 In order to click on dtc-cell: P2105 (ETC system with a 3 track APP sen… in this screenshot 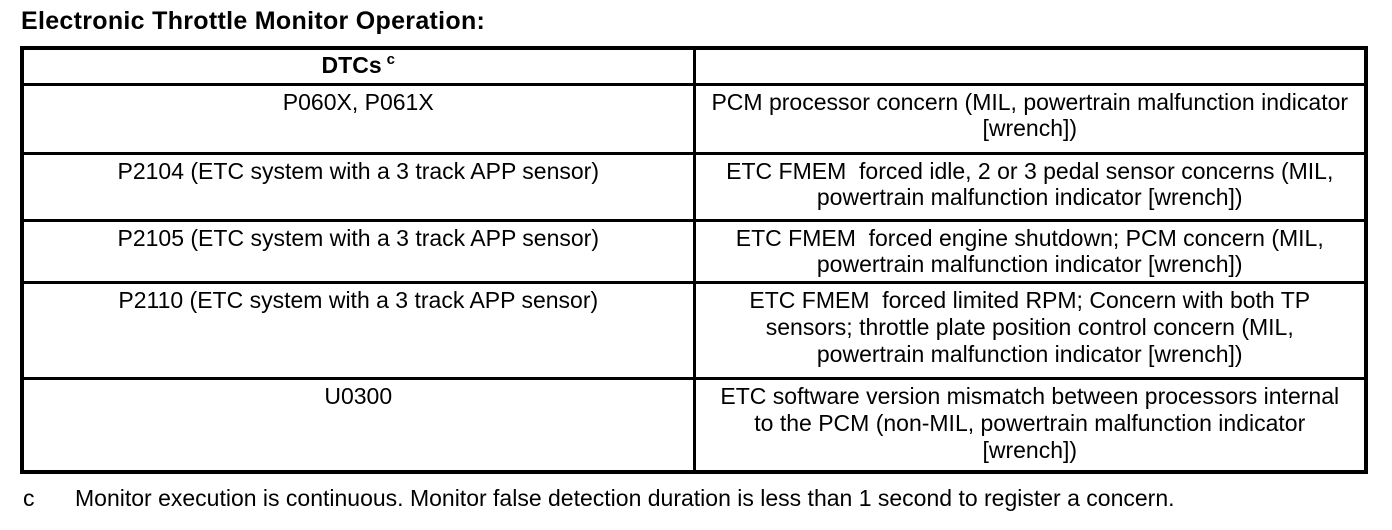, I will do `click(358, 251)`.